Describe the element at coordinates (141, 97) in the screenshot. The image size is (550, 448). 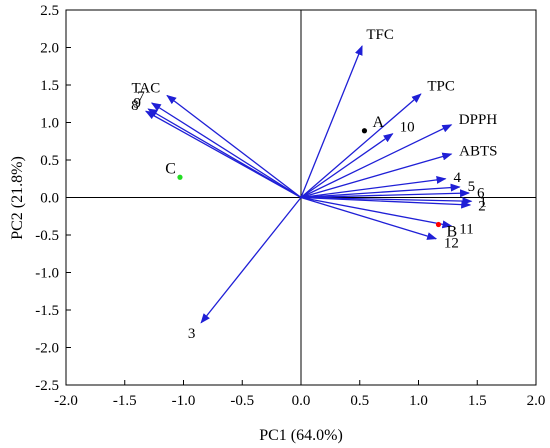
I see `loading-label: 7` at that location.